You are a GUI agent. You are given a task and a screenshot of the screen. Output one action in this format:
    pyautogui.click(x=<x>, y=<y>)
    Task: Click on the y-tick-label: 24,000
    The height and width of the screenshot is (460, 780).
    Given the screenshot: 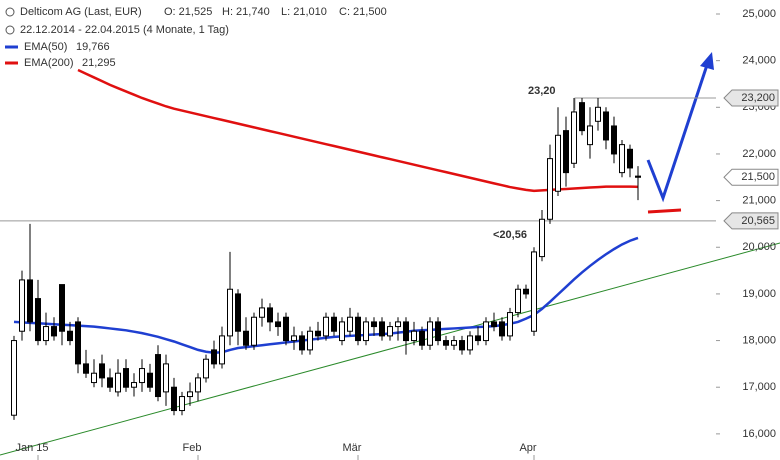 What is the action you would take?
    pyautogui.click(x=759, y=61)
    